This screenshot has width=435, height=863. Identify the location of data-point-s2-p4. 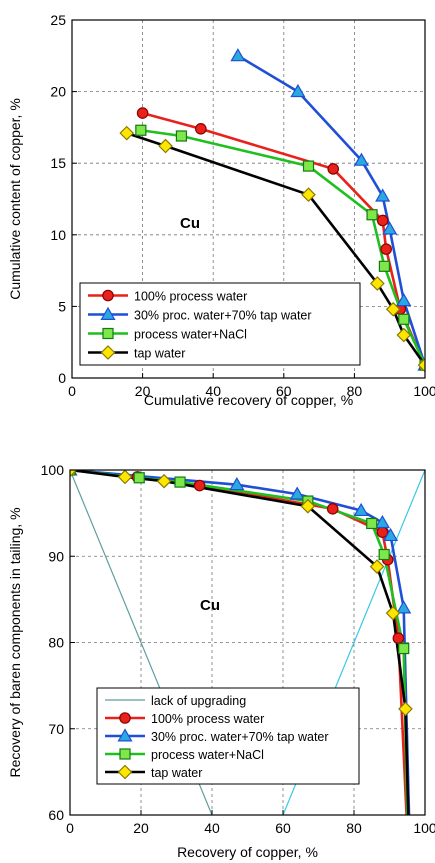
(382, 532).